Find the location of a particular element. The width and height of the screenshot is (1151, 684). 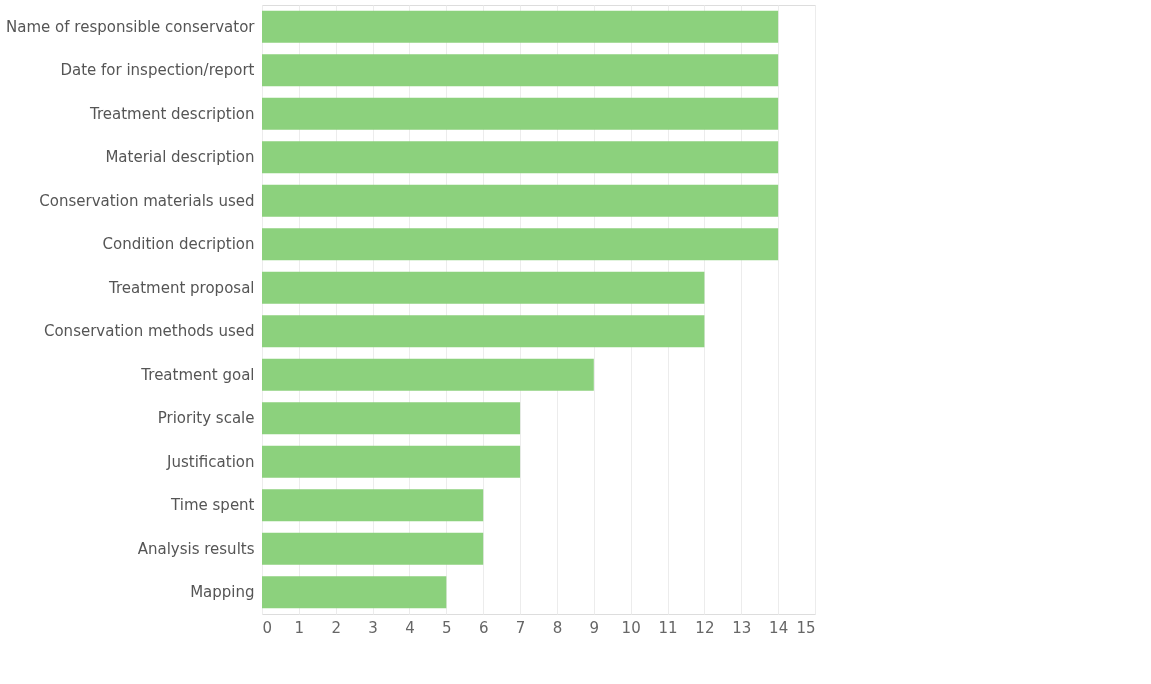

x-tick-label: 11 is located at coordinates (668, 627).